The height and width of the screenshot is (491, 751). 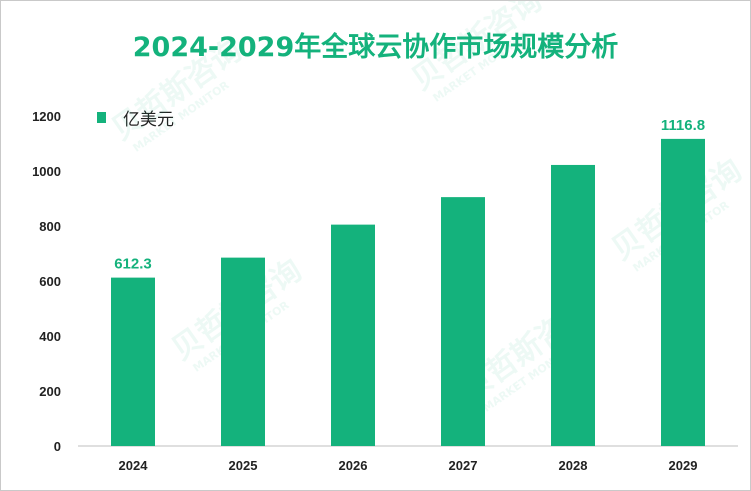 I want to click on x-tick-label: 2026, so click(x=353, y=465).